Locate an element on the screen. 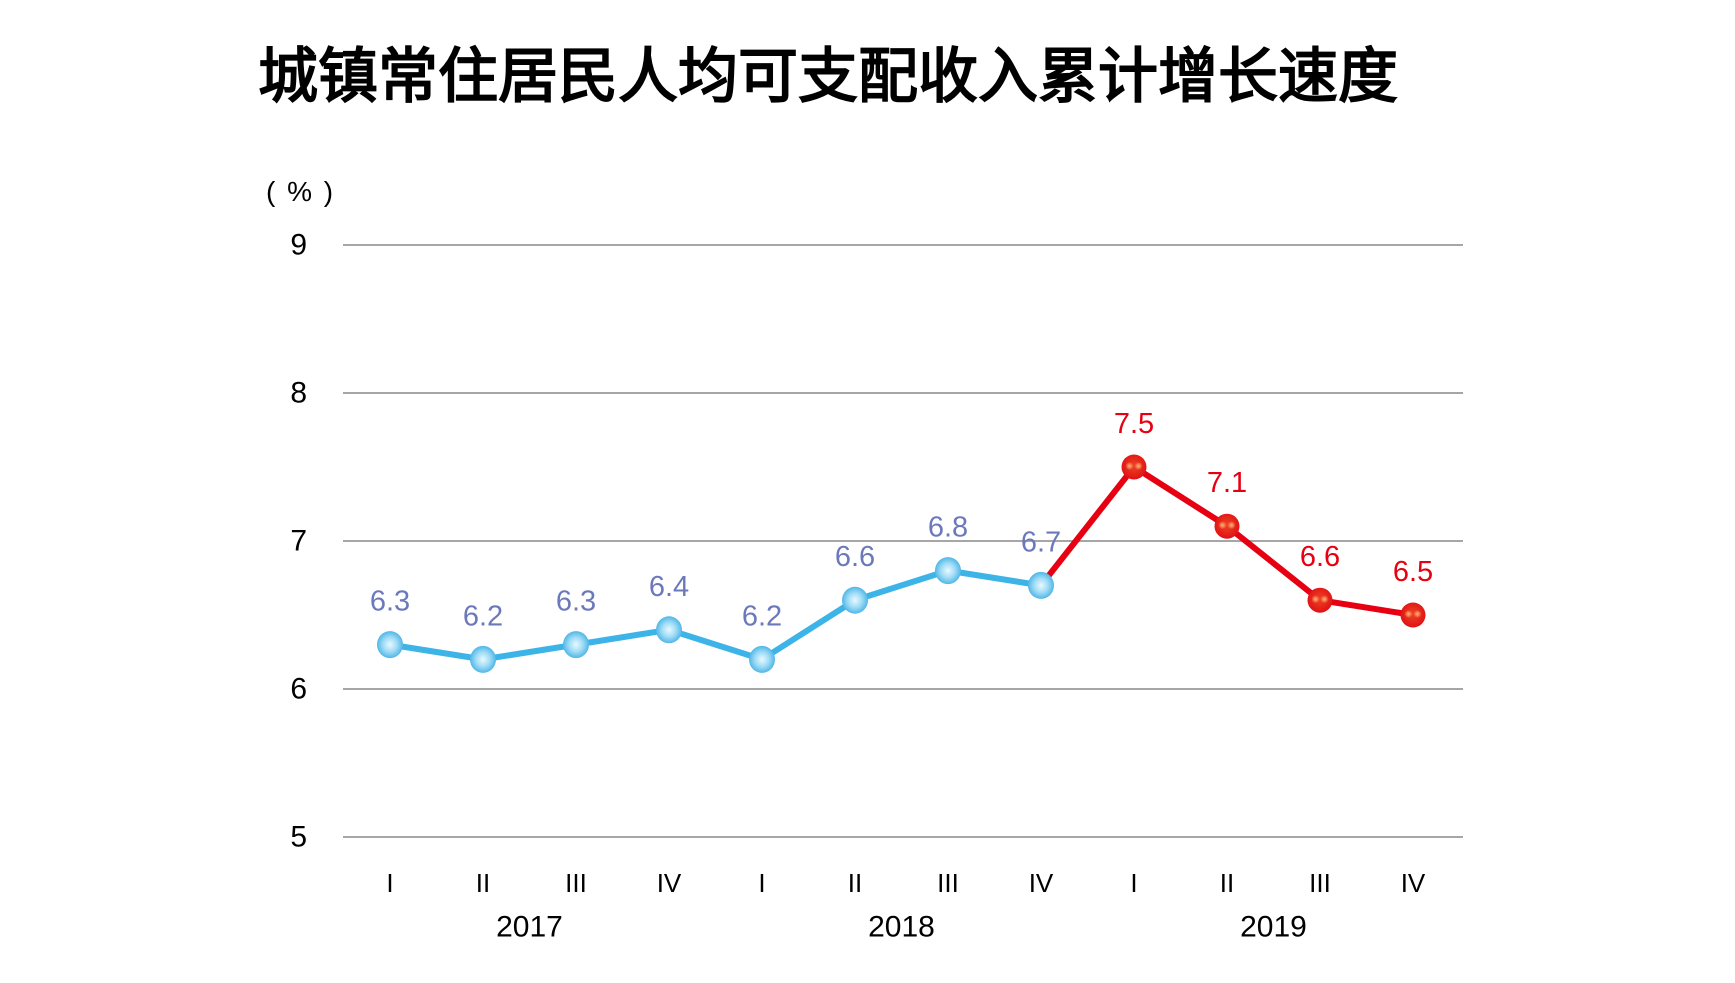 The width and height of the screenshot is (1735, 983). year-label-2019: 2019 is located at coordinates (1273, 927).